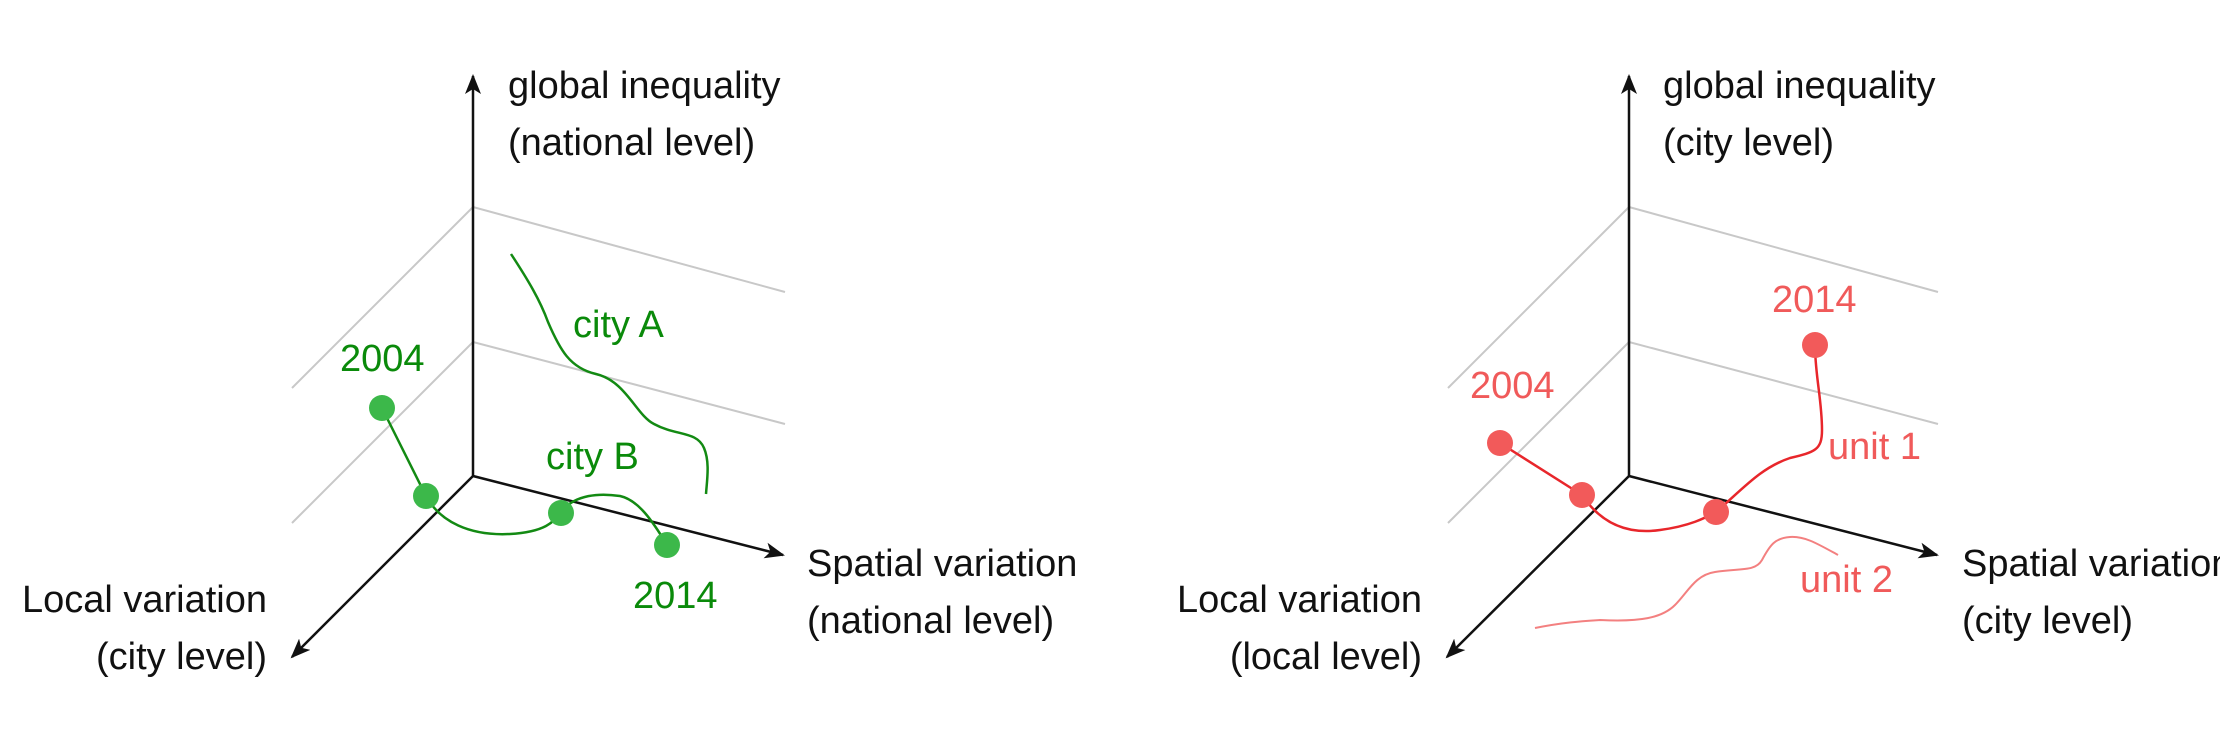 This screenshot has height=730, width=2220. What do you see at coordinates (1815, 345) in the screenshot?
I see `unit-1-point-2014` at bounding box center [1815, 345].